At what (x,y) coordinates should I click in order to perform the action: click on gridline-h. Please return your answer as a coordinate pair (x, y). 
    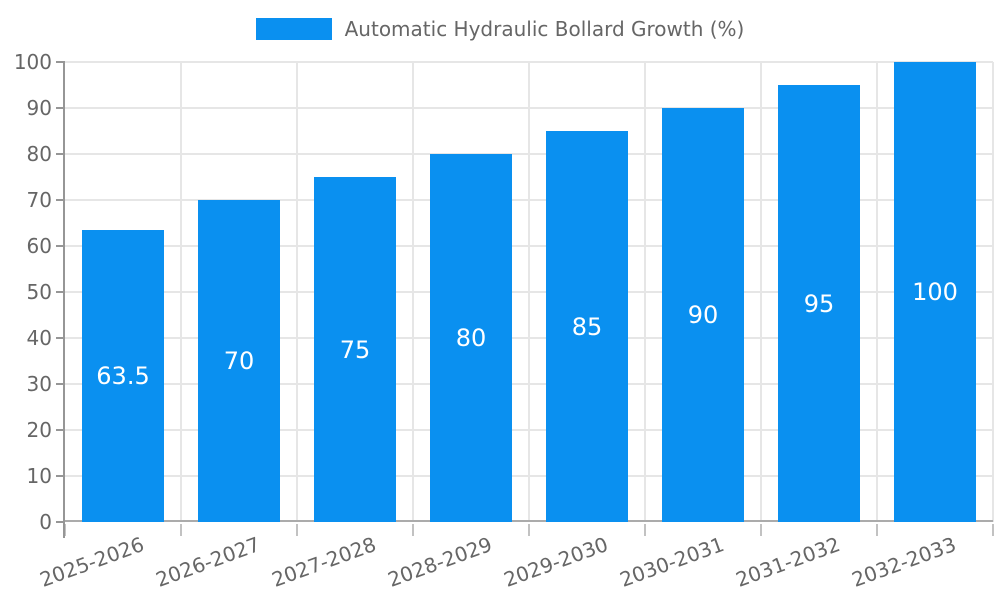
    Looking at the image, I should click on (529, 62).